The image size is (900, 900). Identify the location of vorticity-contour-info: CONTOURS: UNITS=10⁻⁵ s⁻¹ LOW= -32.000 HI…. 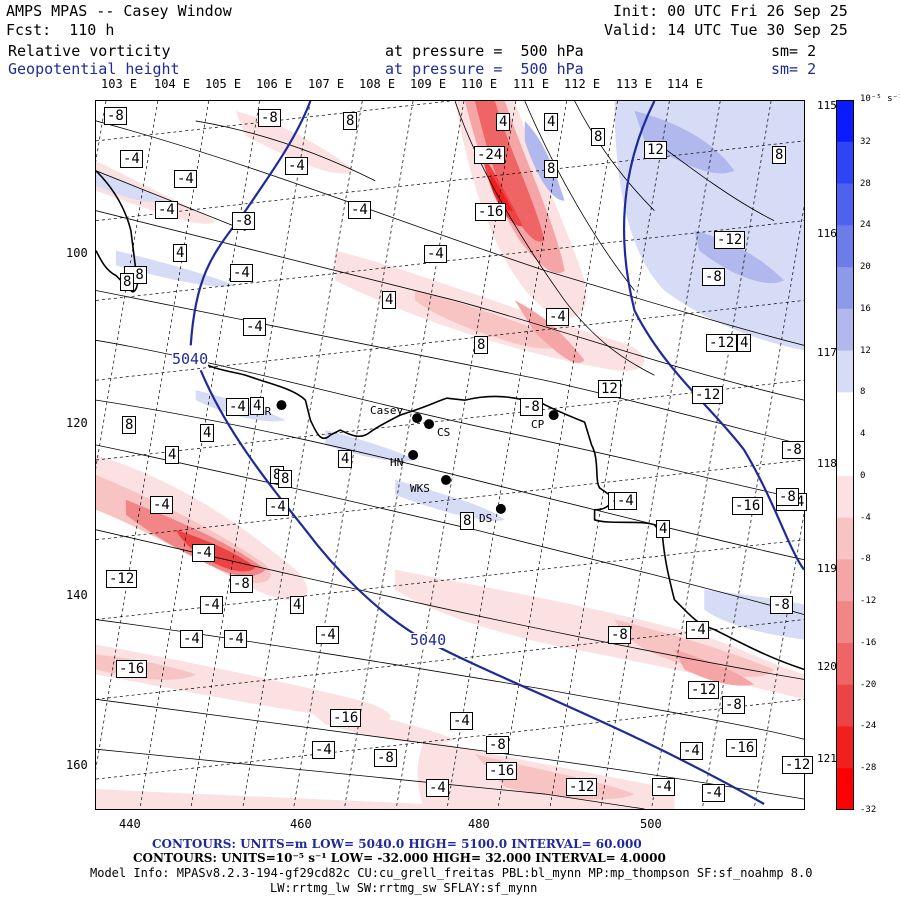
(399, 858).